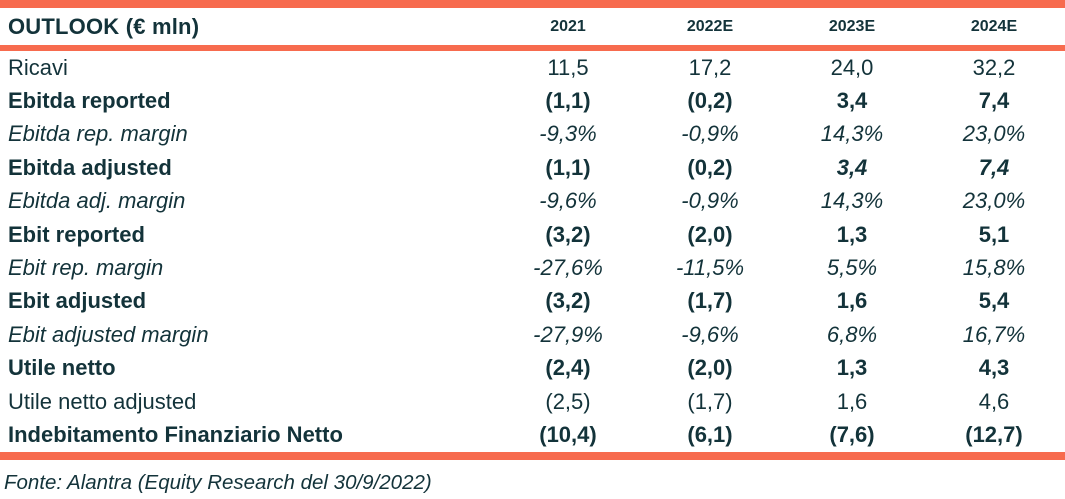  What do you see at coordinates (568, 434) in the screenshot?
I see `cell-2021: (10,4)` at bounding box center [568, 434].